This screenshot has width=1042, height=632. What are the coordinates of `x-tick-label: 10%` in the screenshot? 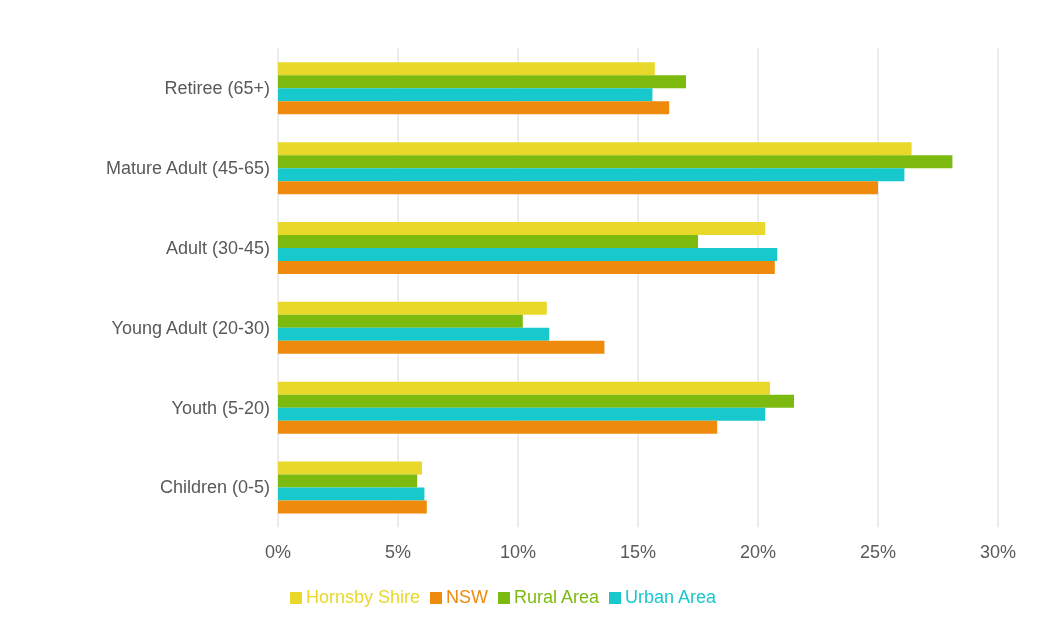 It's located at (518, 551).